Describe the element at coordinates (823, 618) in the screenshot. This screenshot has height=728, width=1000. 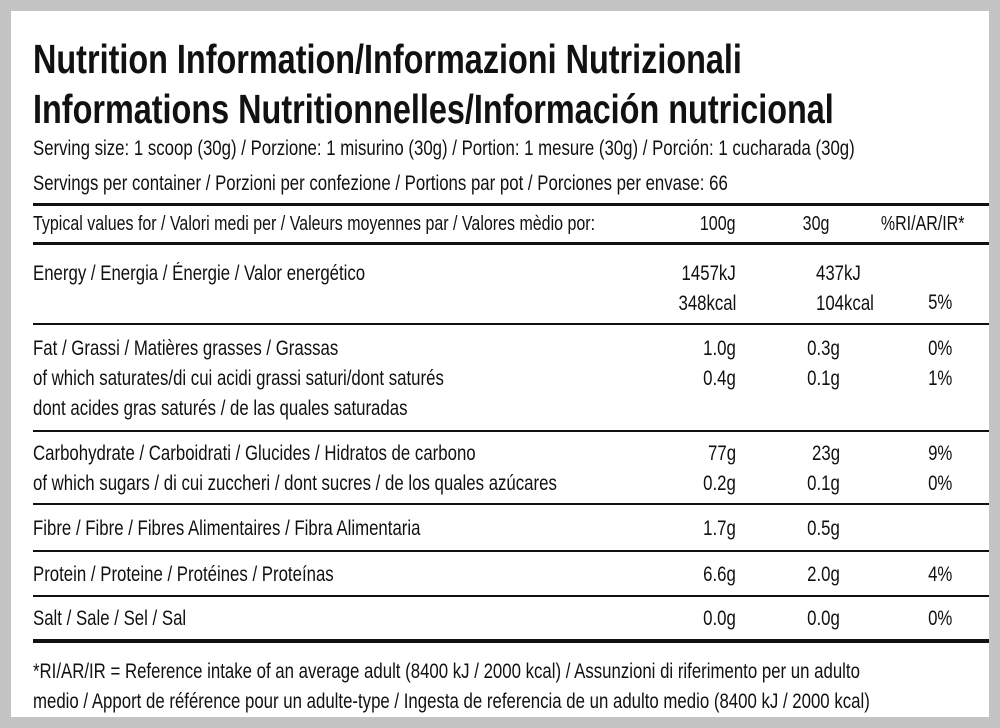
I see `value-30g: 0.0g` at that location.